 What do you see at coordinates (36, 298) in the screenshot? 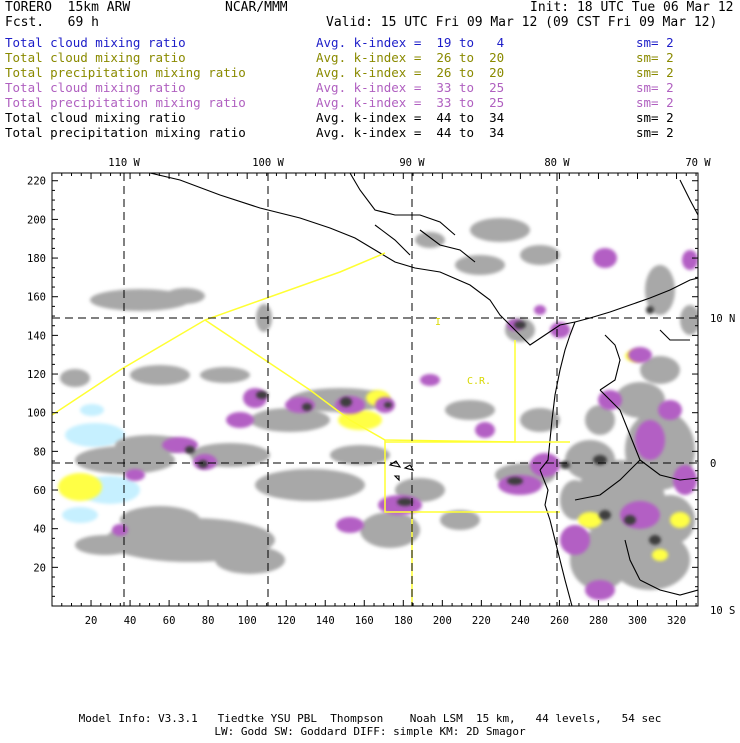
I see `y-tick-label-160: 160` at bounding box center [36, 298].